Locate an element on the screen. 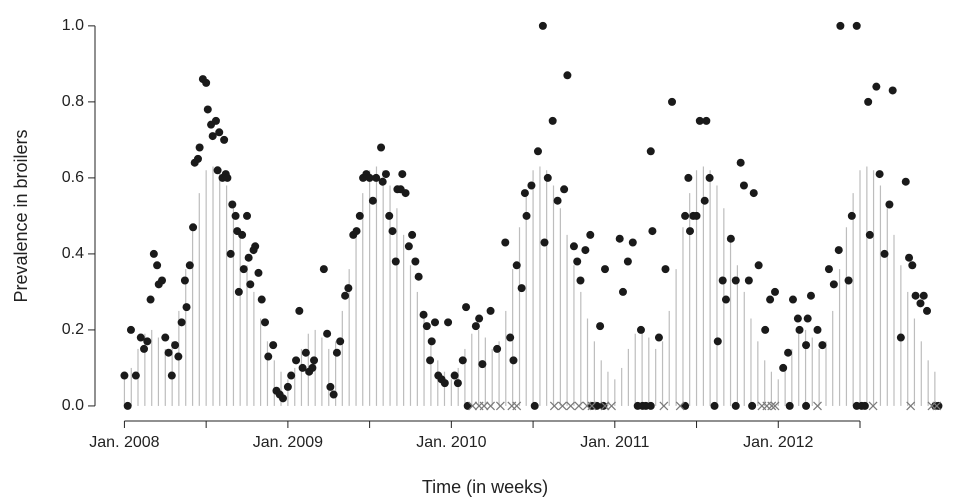  y-tick-label: 0.0 is located at coordinates (73, 405).